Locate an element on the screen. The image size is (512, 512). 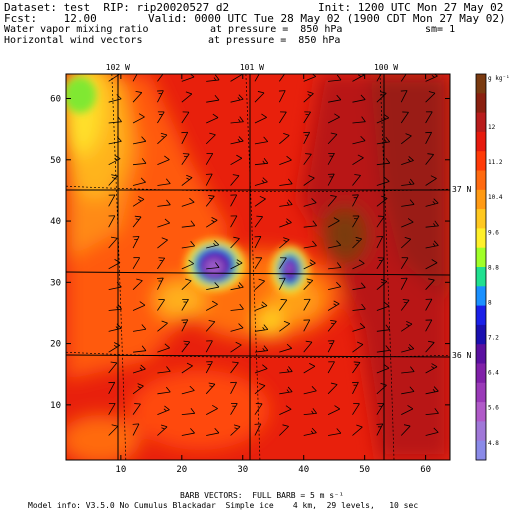
y-tick-label: 20 is located at coordinates (55, 345).